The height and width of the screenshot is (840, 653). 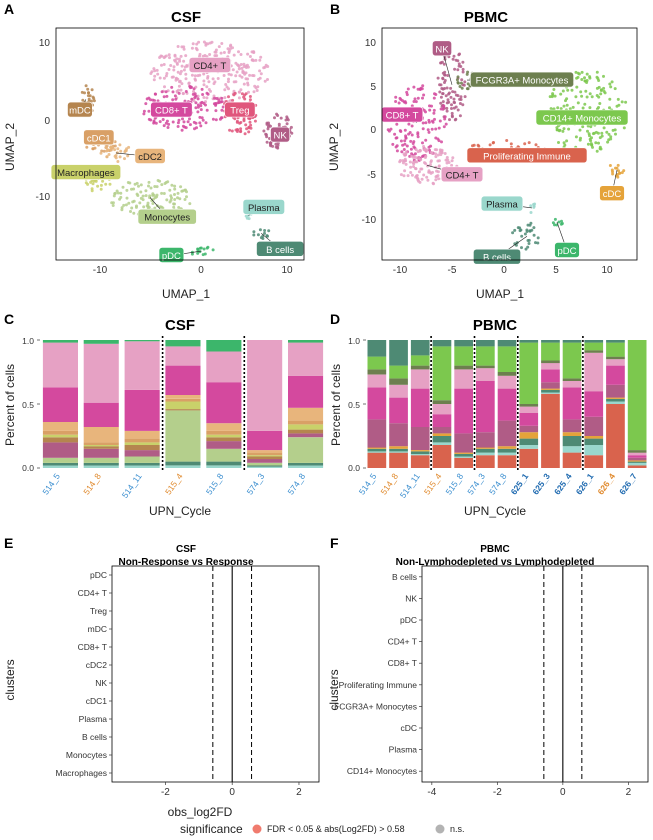 What do you see at coordinates (336, 405) in the screenshot?
I see `composition-pbmc-ylabel: Percent of cells` at bounding box center [336, 405].